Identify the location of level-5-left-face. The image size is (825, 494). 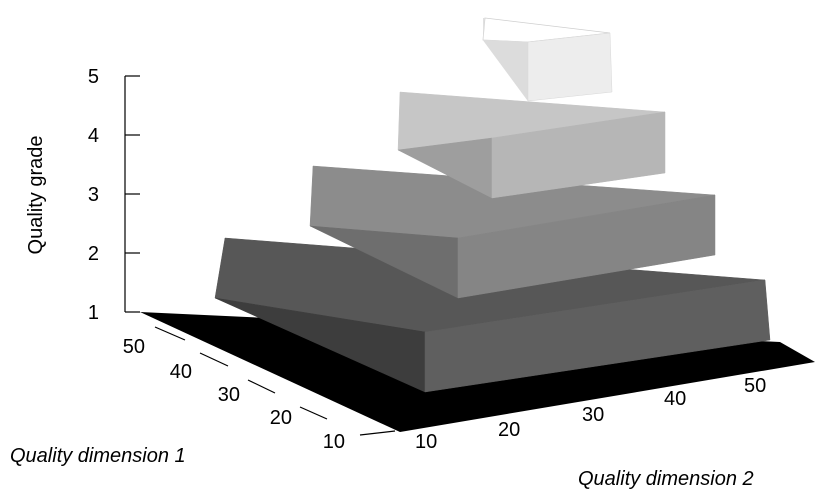
(505, 70).